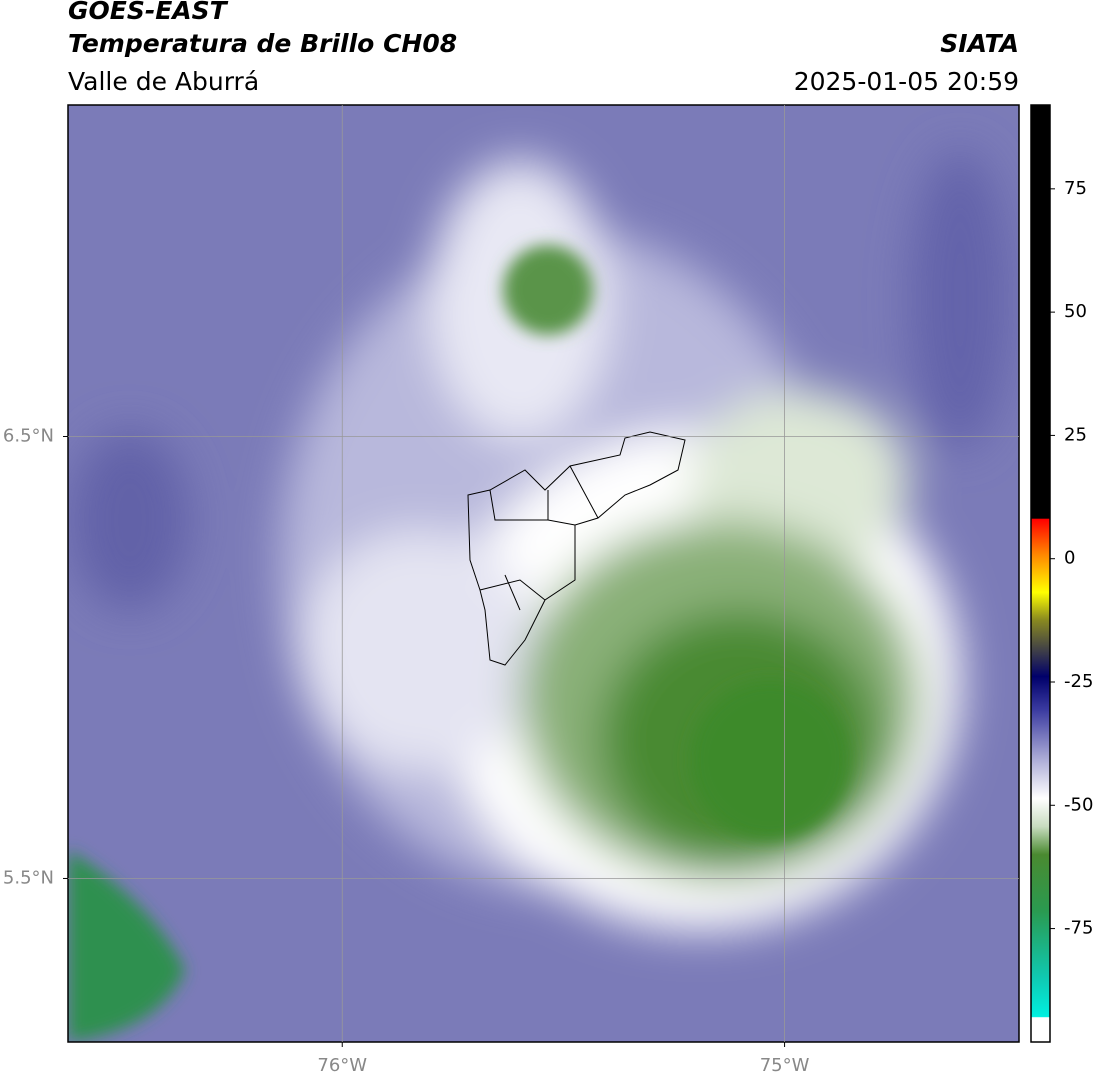  What do you see at coordinates (262, 43) in the screenshot?
I see `subtitle: Temperatura de Brillo CH08` at bounding box center [262, 43].